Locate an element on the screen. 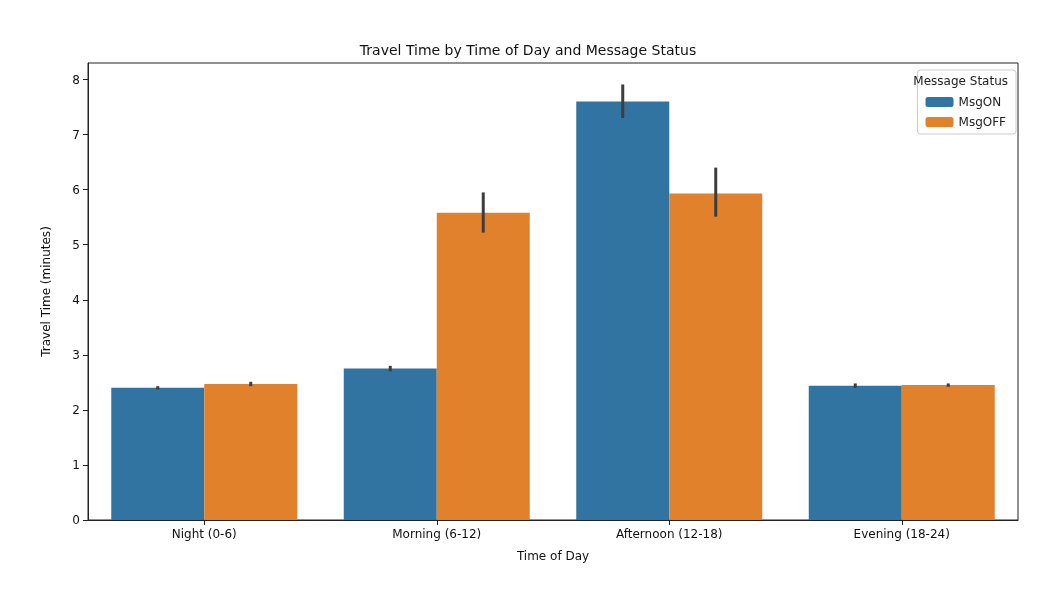  y-tick-label: 0 is located at coordinates (76, 520).